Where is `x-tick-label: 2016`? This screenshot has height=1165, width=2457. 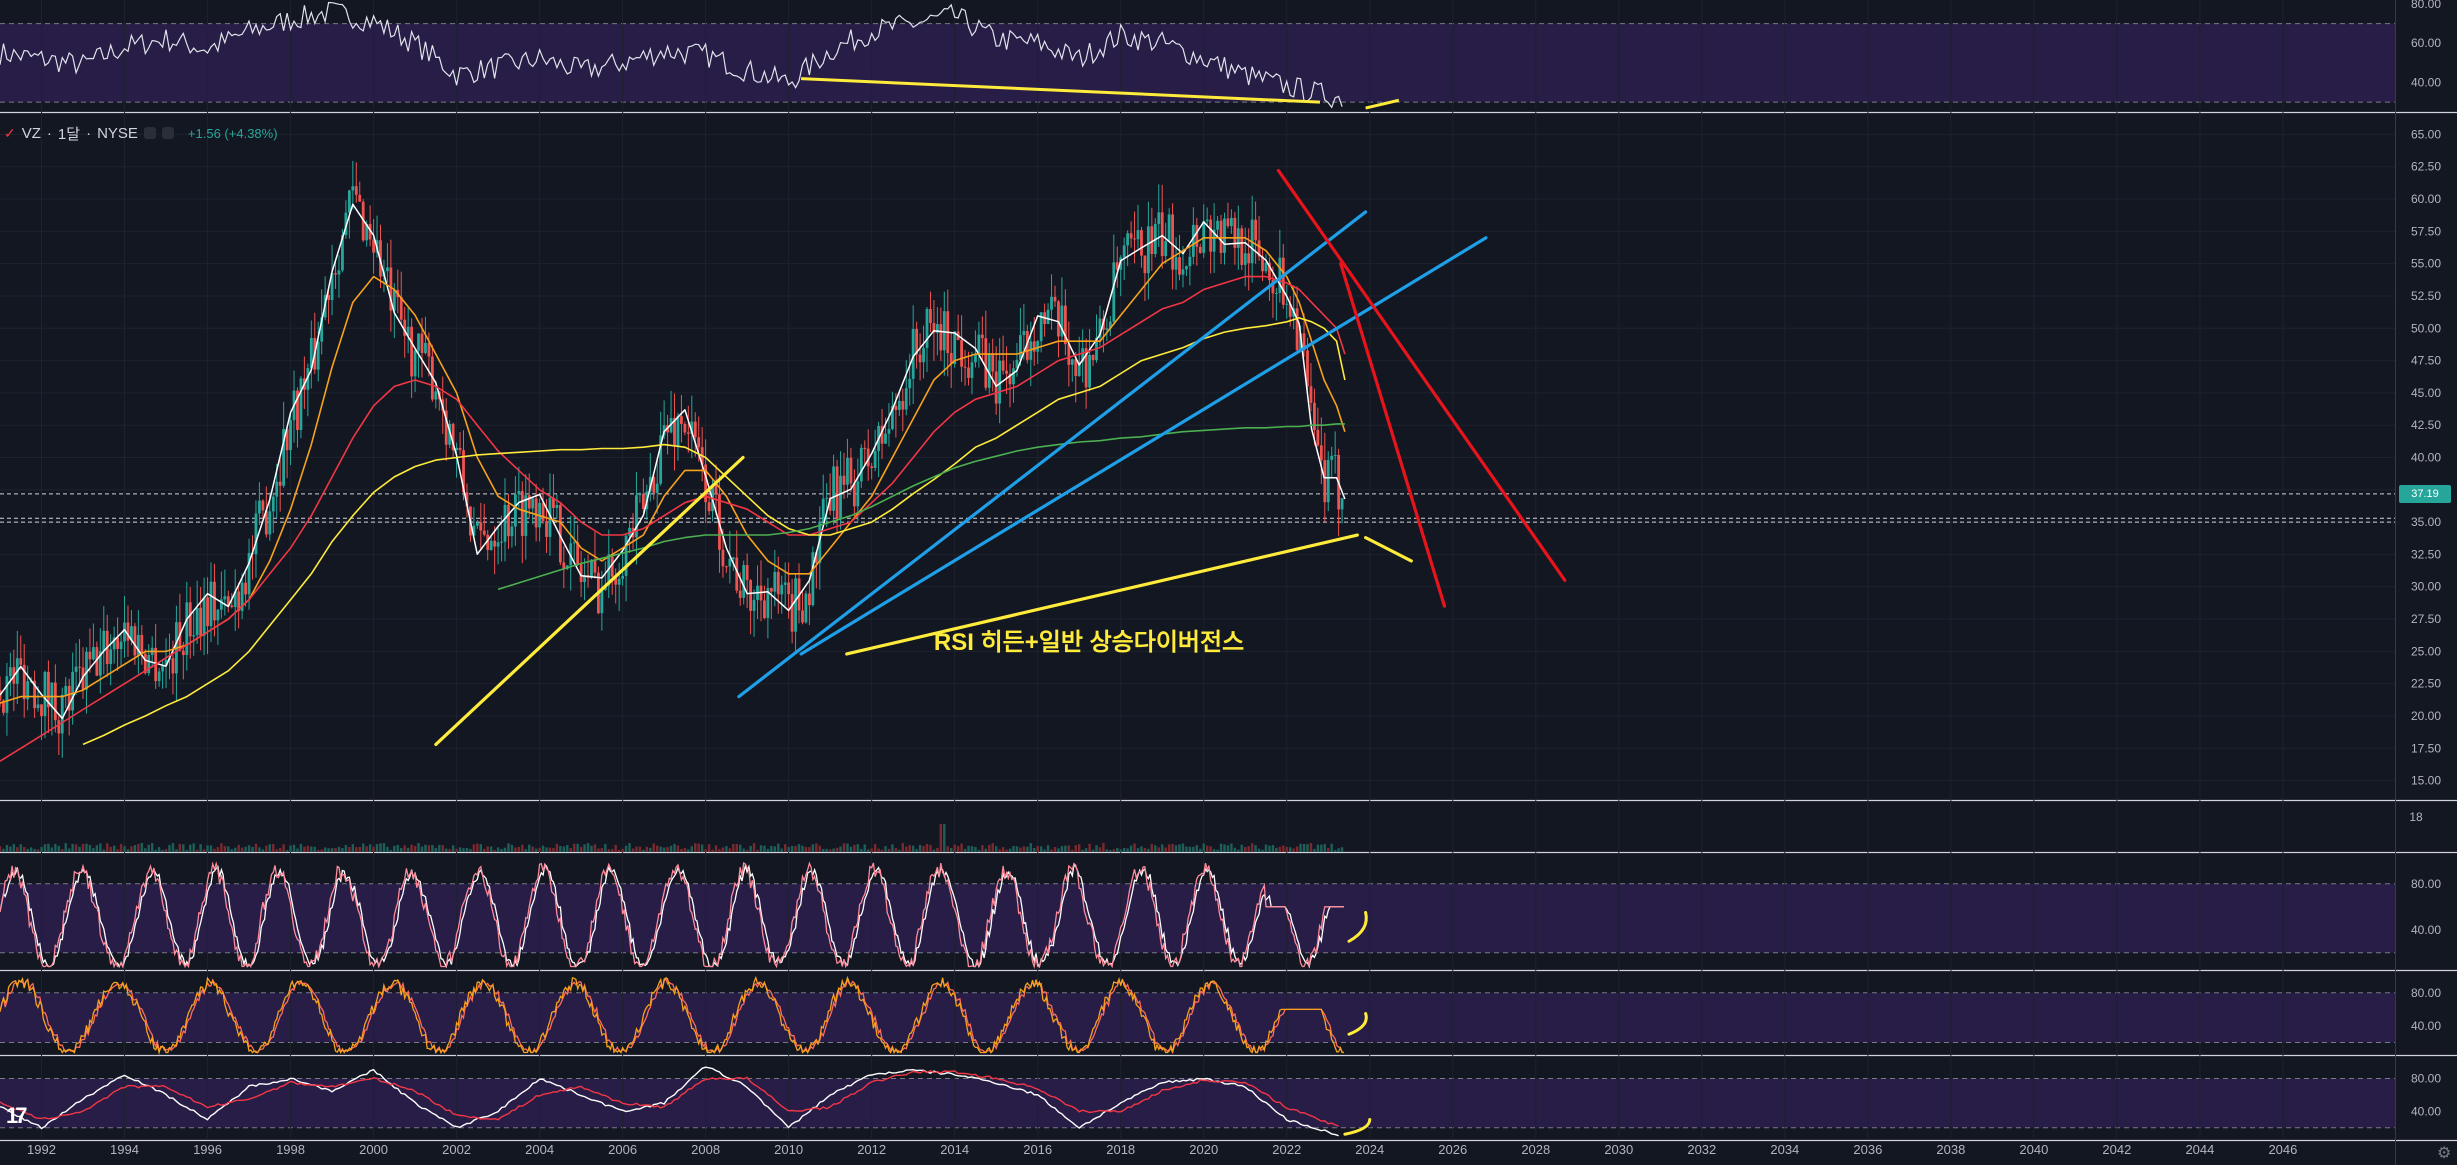
x-tick-label: 2016 is located at coordinates (1037, 1149).